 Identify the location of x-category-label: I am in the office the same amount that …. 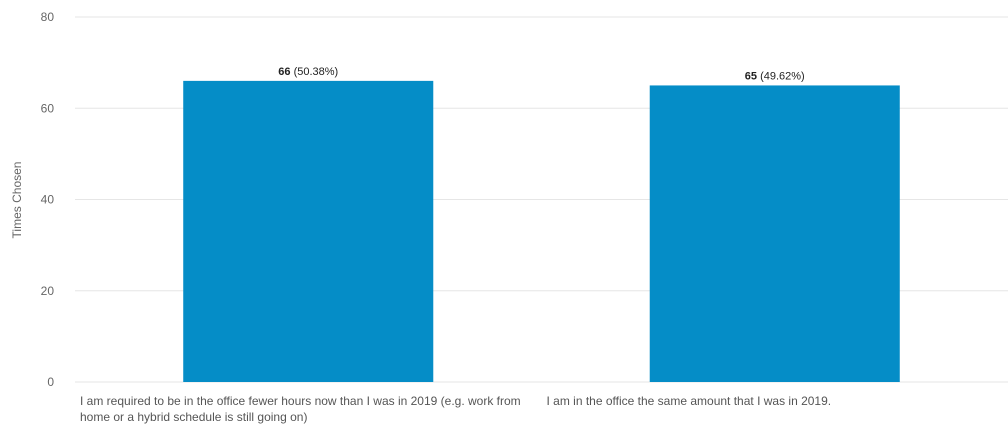
(689, 401).